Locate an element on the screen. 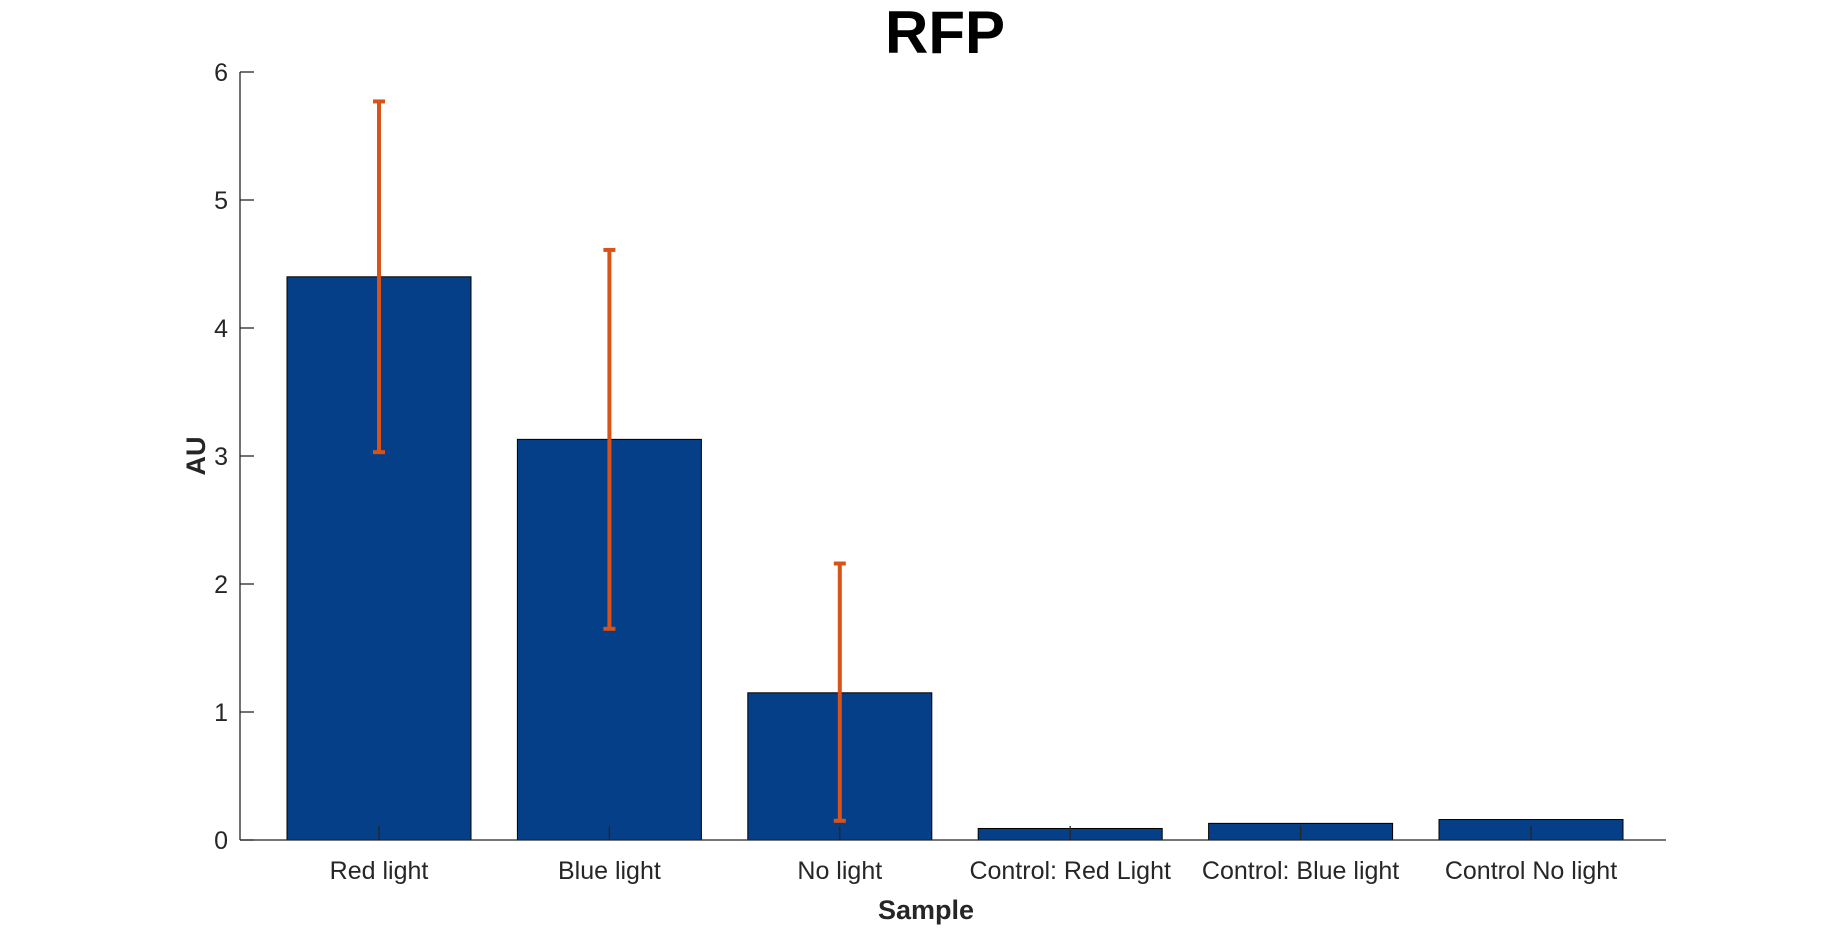 The image size is (1830, 936). x-tick-label: Blue light is located at coordinates (609, 871).